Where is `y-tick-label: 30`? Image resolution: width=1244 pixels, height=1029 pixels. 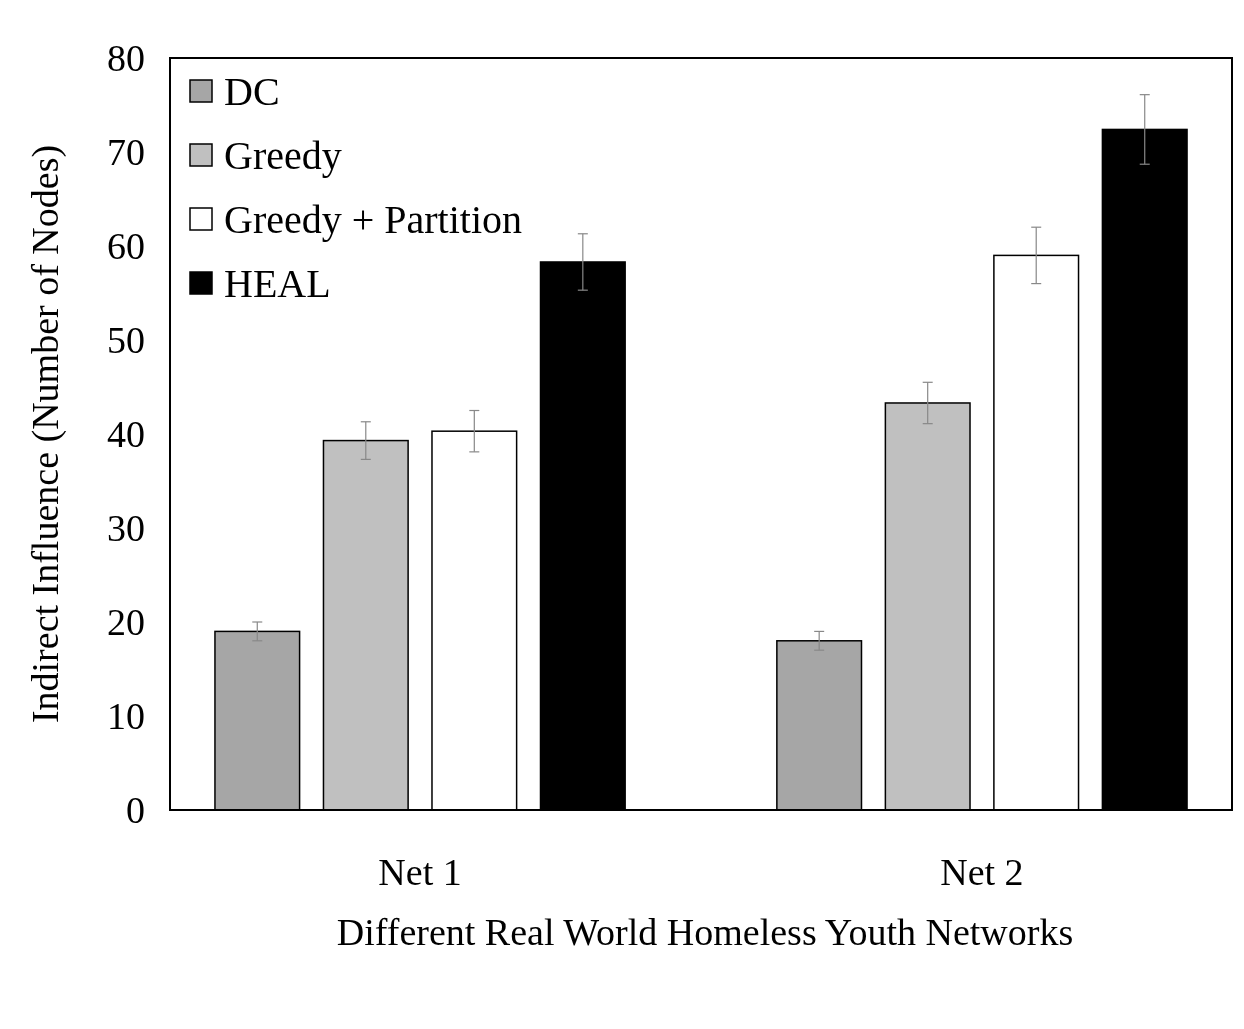 y-tick-label: 30 is located at coordinates (126, 528).